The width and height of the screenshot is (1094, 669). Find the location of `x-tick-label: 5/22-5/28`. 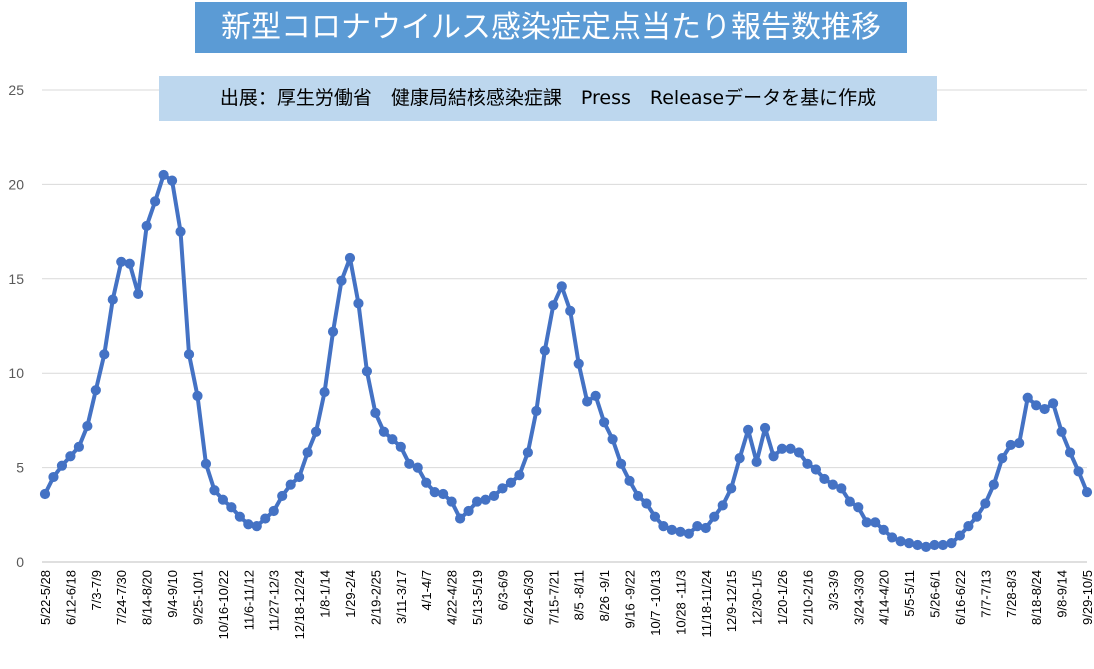

x-tick-label: 5/22-5/28 is located at coordinates (45, 597).